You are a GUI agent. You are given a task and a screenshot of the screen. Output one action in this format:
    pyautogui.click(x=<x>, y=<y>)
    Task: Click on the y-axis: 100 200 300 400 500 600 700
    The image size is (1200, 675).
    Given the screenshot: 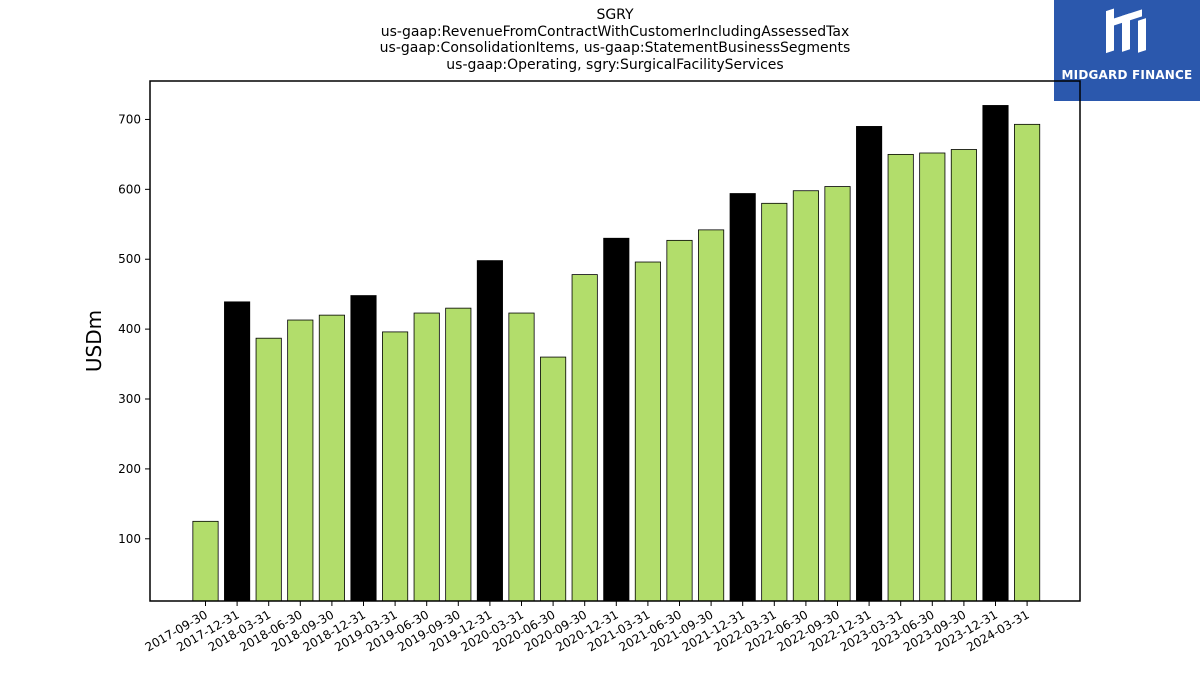 What is the action you would take?
    pyautogui.click(x=134, y=329)
    